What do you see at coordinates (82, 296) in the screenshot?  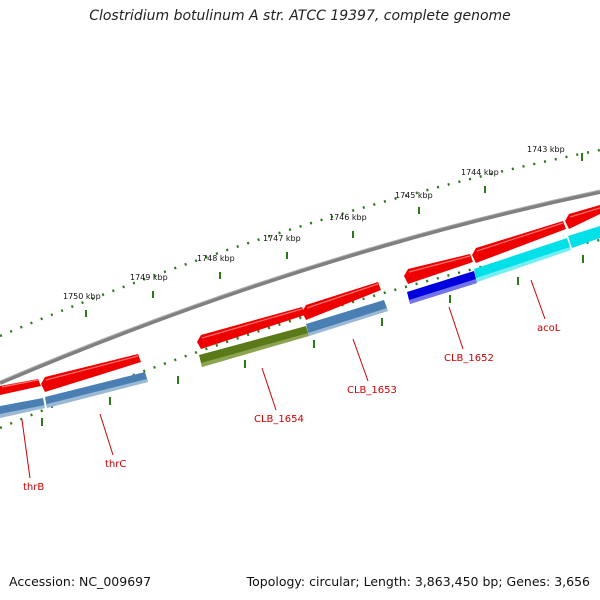 I see `tick-label: 1750 kbp` at bounding box center [82, 296].